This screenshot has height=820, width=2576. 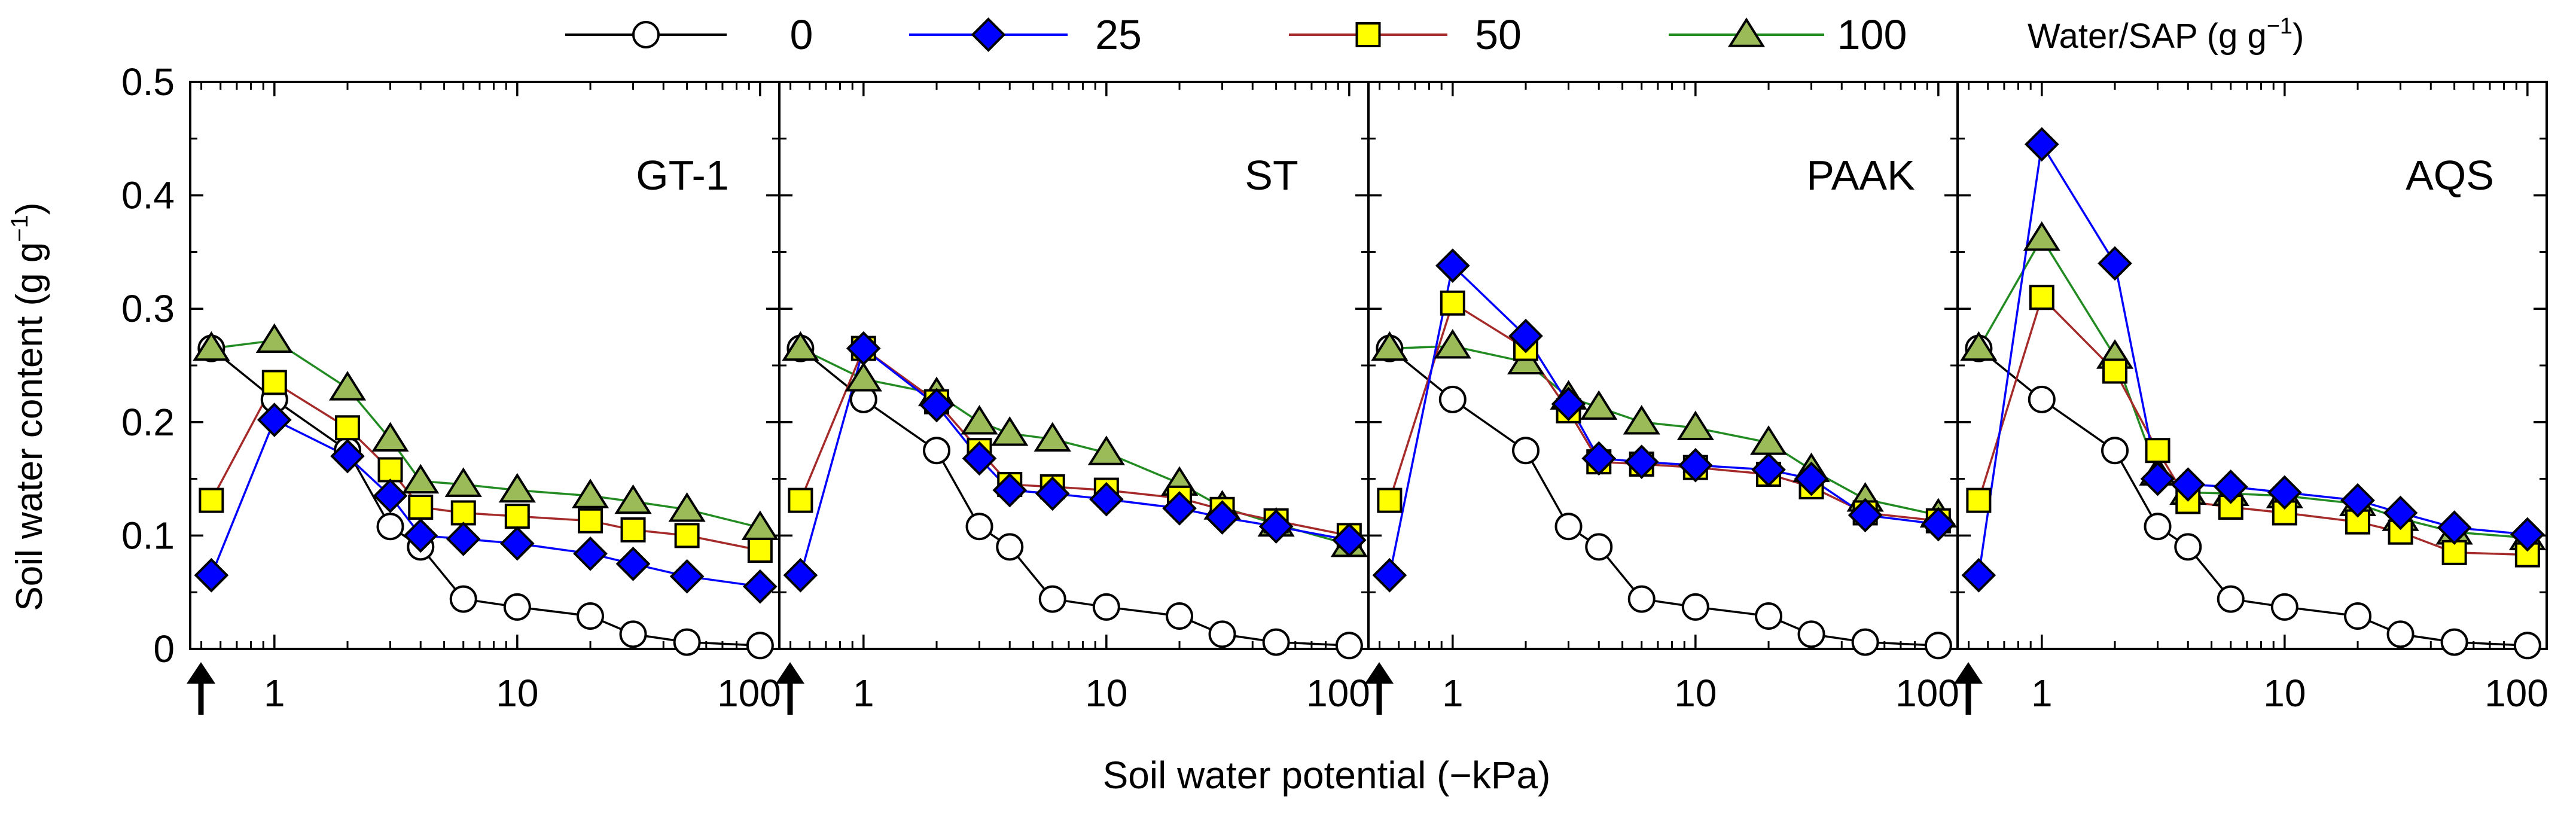 What do you see at coordinates (689, 34) in the screenshot?
I see `legend-entry-0: 0` at bounding box center [689, 34].